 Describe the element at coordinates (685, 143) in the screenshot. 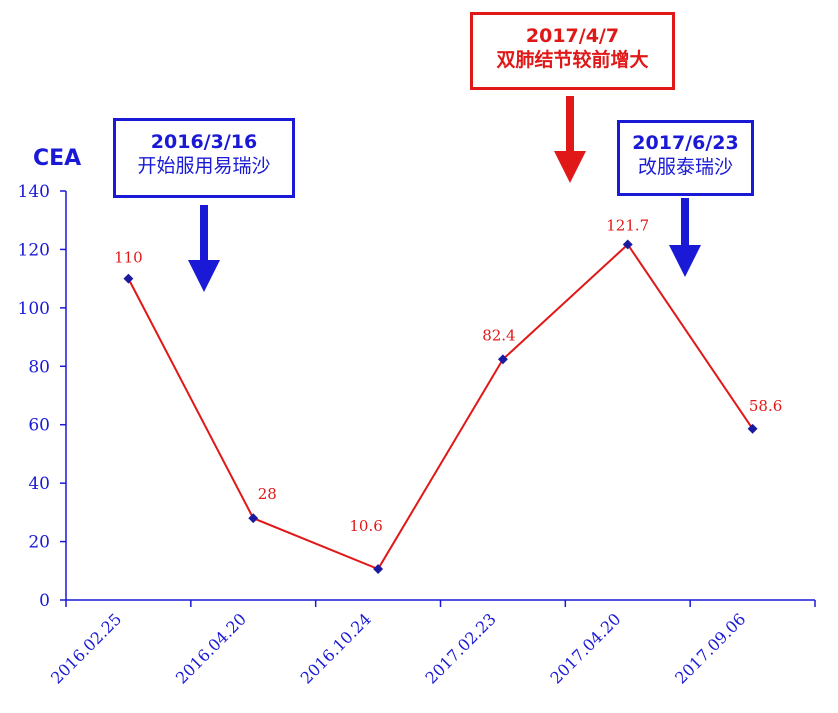

I see `annotation-date-3: 2017/6/23` at that location.